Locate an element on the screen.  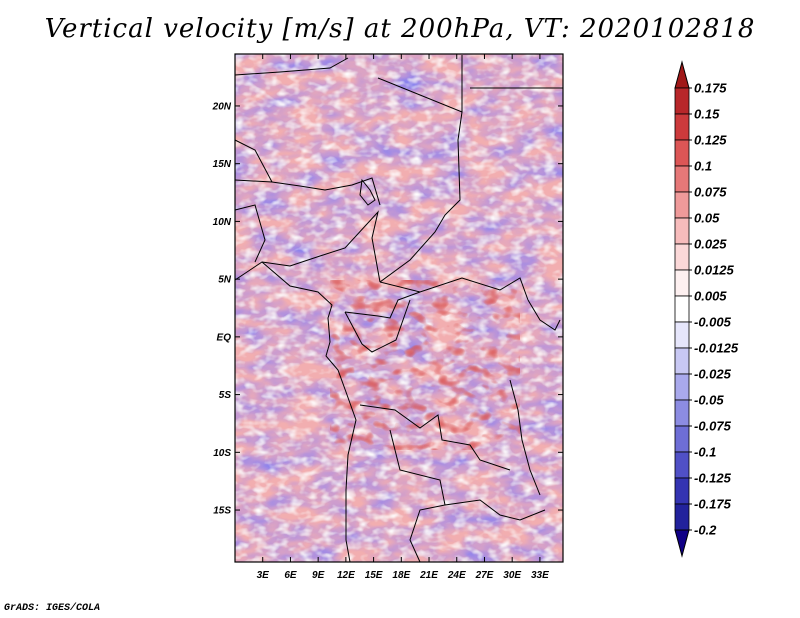
colorbar-label: 0.1 is located at coordinates (703, 166).